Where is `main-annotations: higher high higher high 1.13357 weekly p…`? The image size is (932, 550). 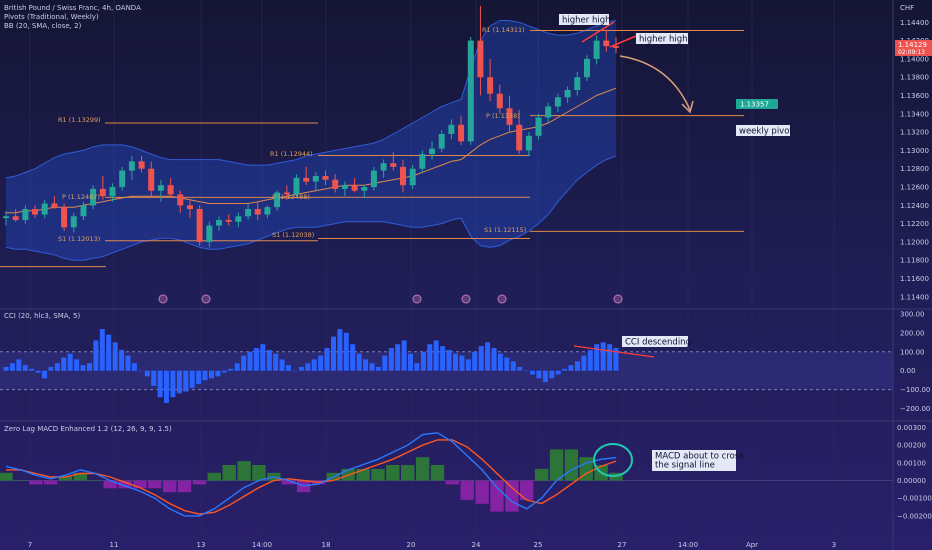
main-annotations: higher high higher high 1.13357 weekly p… is located at coordinates (676, 75).